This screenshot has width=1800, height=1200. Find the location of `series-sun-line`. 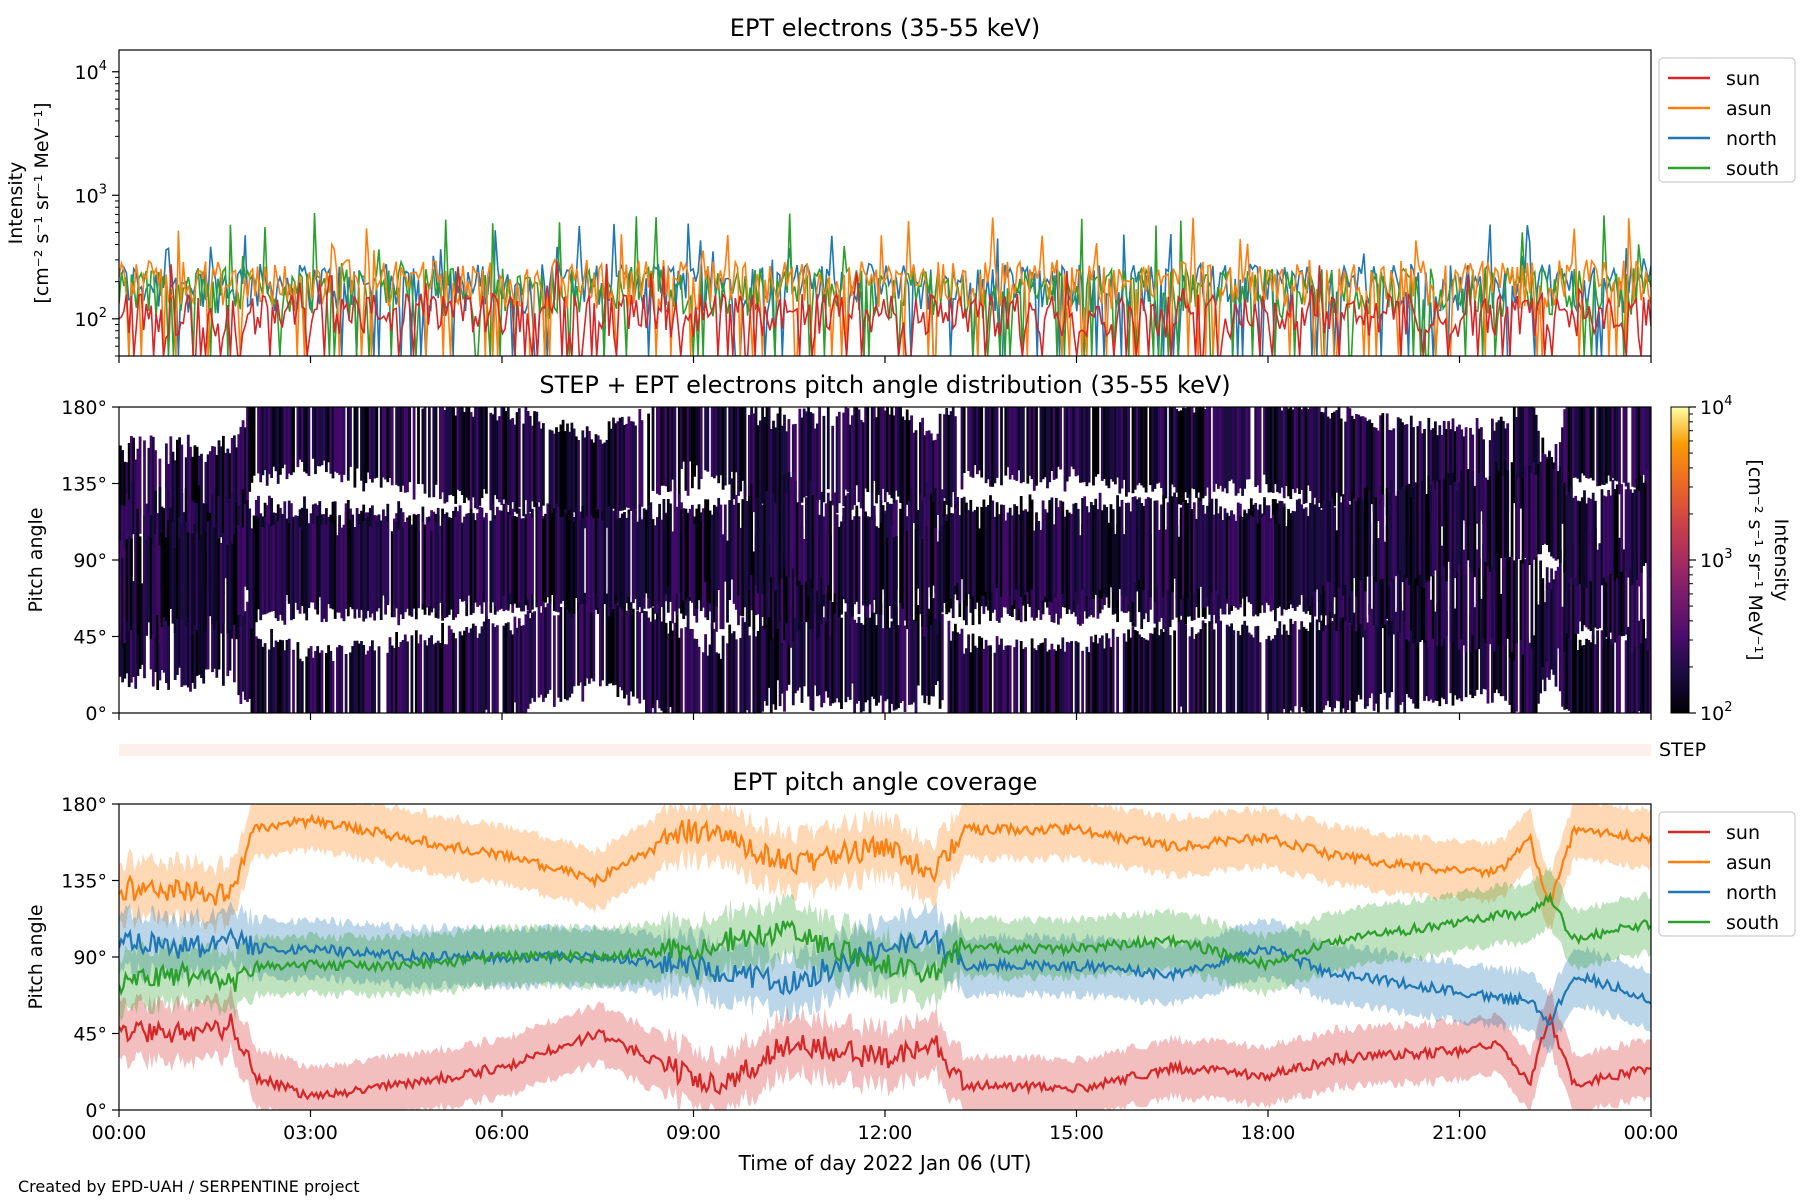

series-sun-line is located at coordinates (885, 1056).